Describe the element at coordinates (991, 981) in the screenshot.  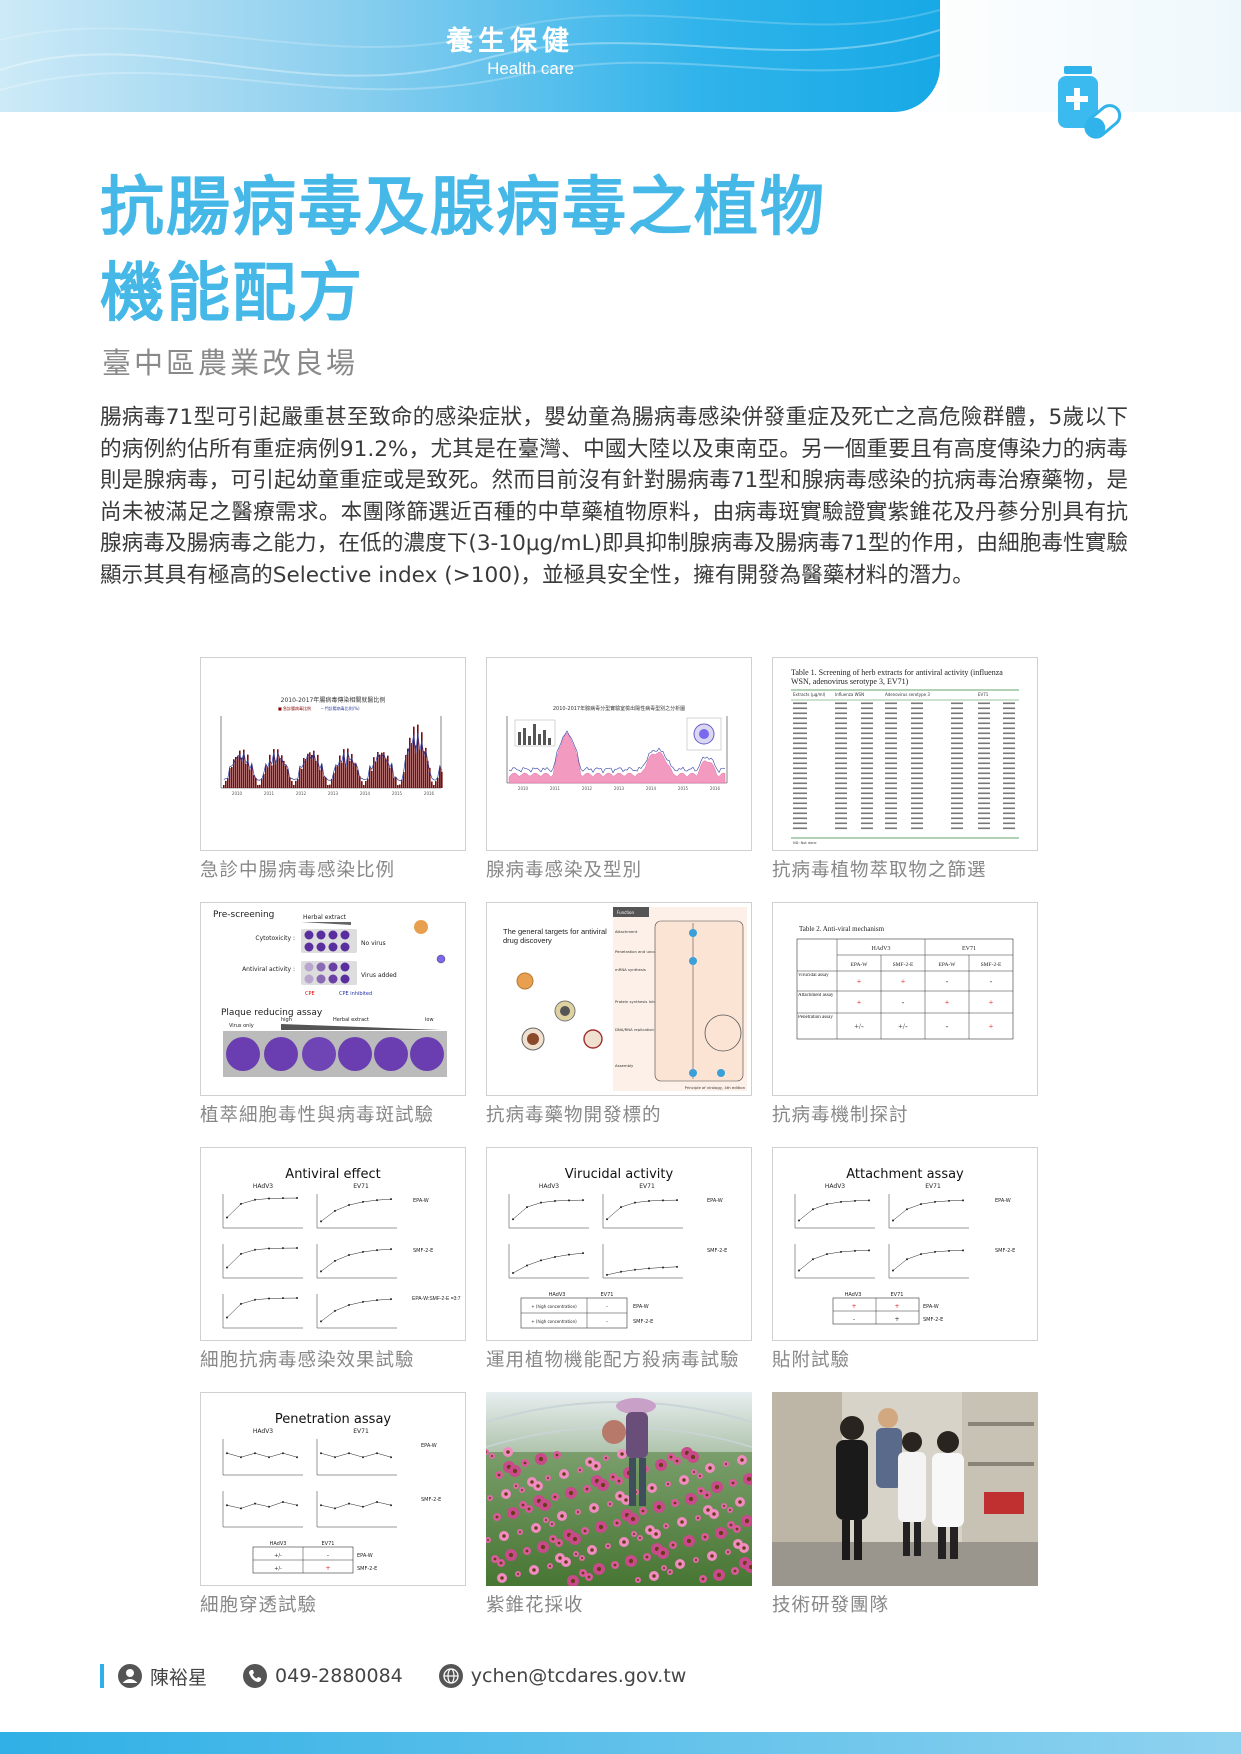
I see `f6-cell: -` at that location.